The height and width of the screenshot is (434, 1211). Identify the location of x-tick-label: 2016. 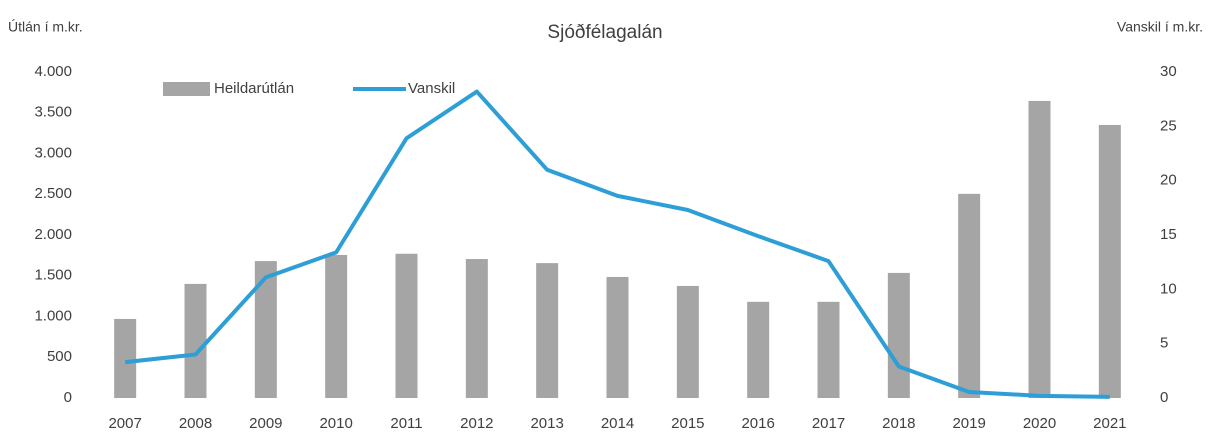
(757, 423).